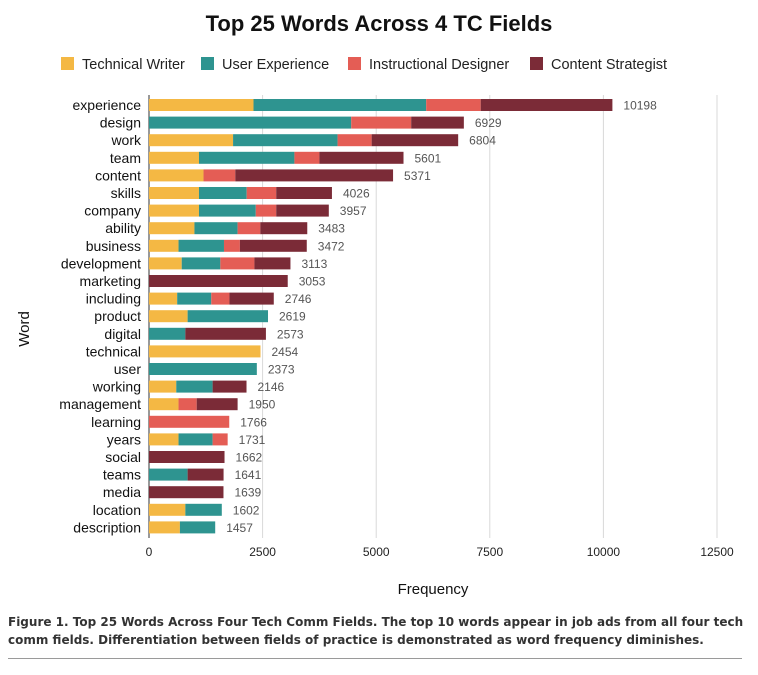  I want to click on x-tick-label: 7500, so click(489, 552).